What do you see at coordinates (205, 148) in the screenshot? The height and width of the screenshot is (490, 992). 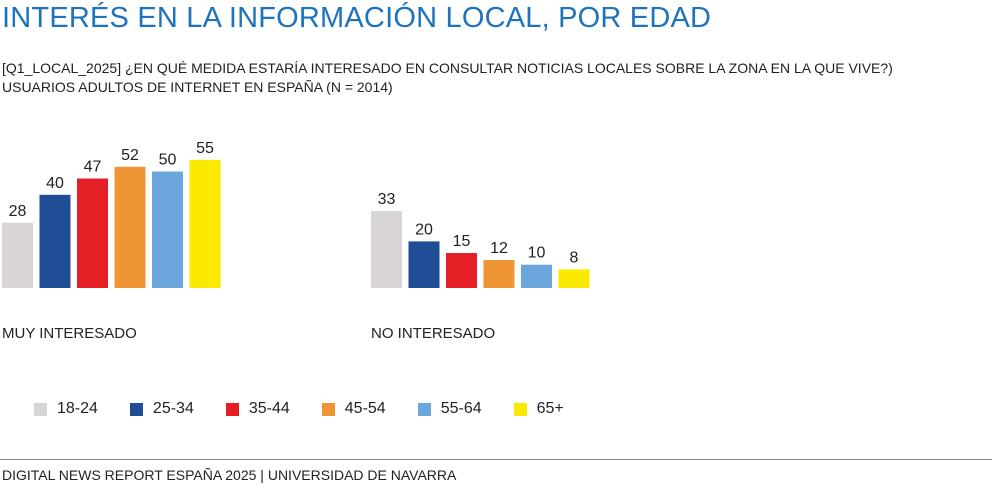 I see `data-label-muy-interesado-65: 55` at bounding box center [205, 148].